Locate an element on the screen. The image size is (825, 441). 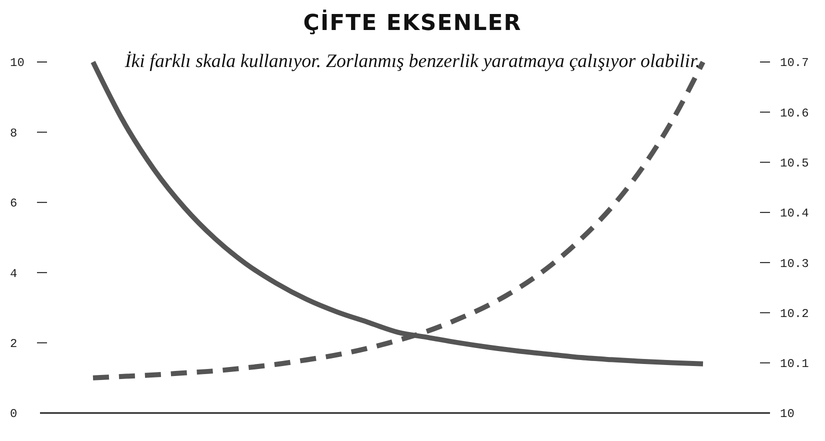
y2-tick-label: 10.4 is located at coordinates (794, 213).